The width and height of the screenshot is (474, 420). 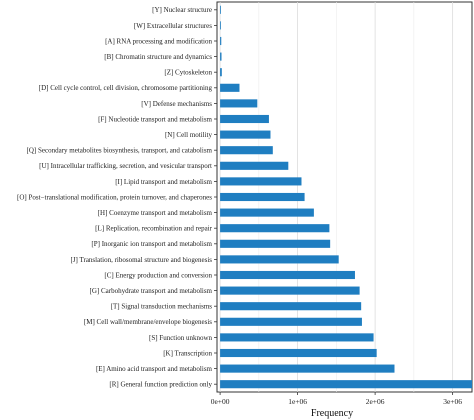 What do you see at coordinates (158, 57) in the screenshot?
I see `category-label: [B] Chromatin structure and dynamics` at bounding box center [158, 57].